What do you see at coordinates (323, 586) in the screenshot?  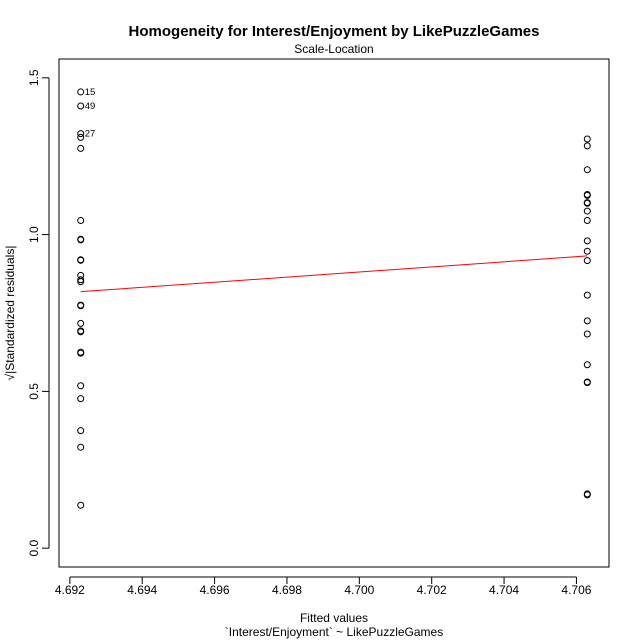 I see `x-axis: 4.692 4.694 4.696 4.698 4.700 4.702 4.704 4.706` at bounding box center [323, 586].